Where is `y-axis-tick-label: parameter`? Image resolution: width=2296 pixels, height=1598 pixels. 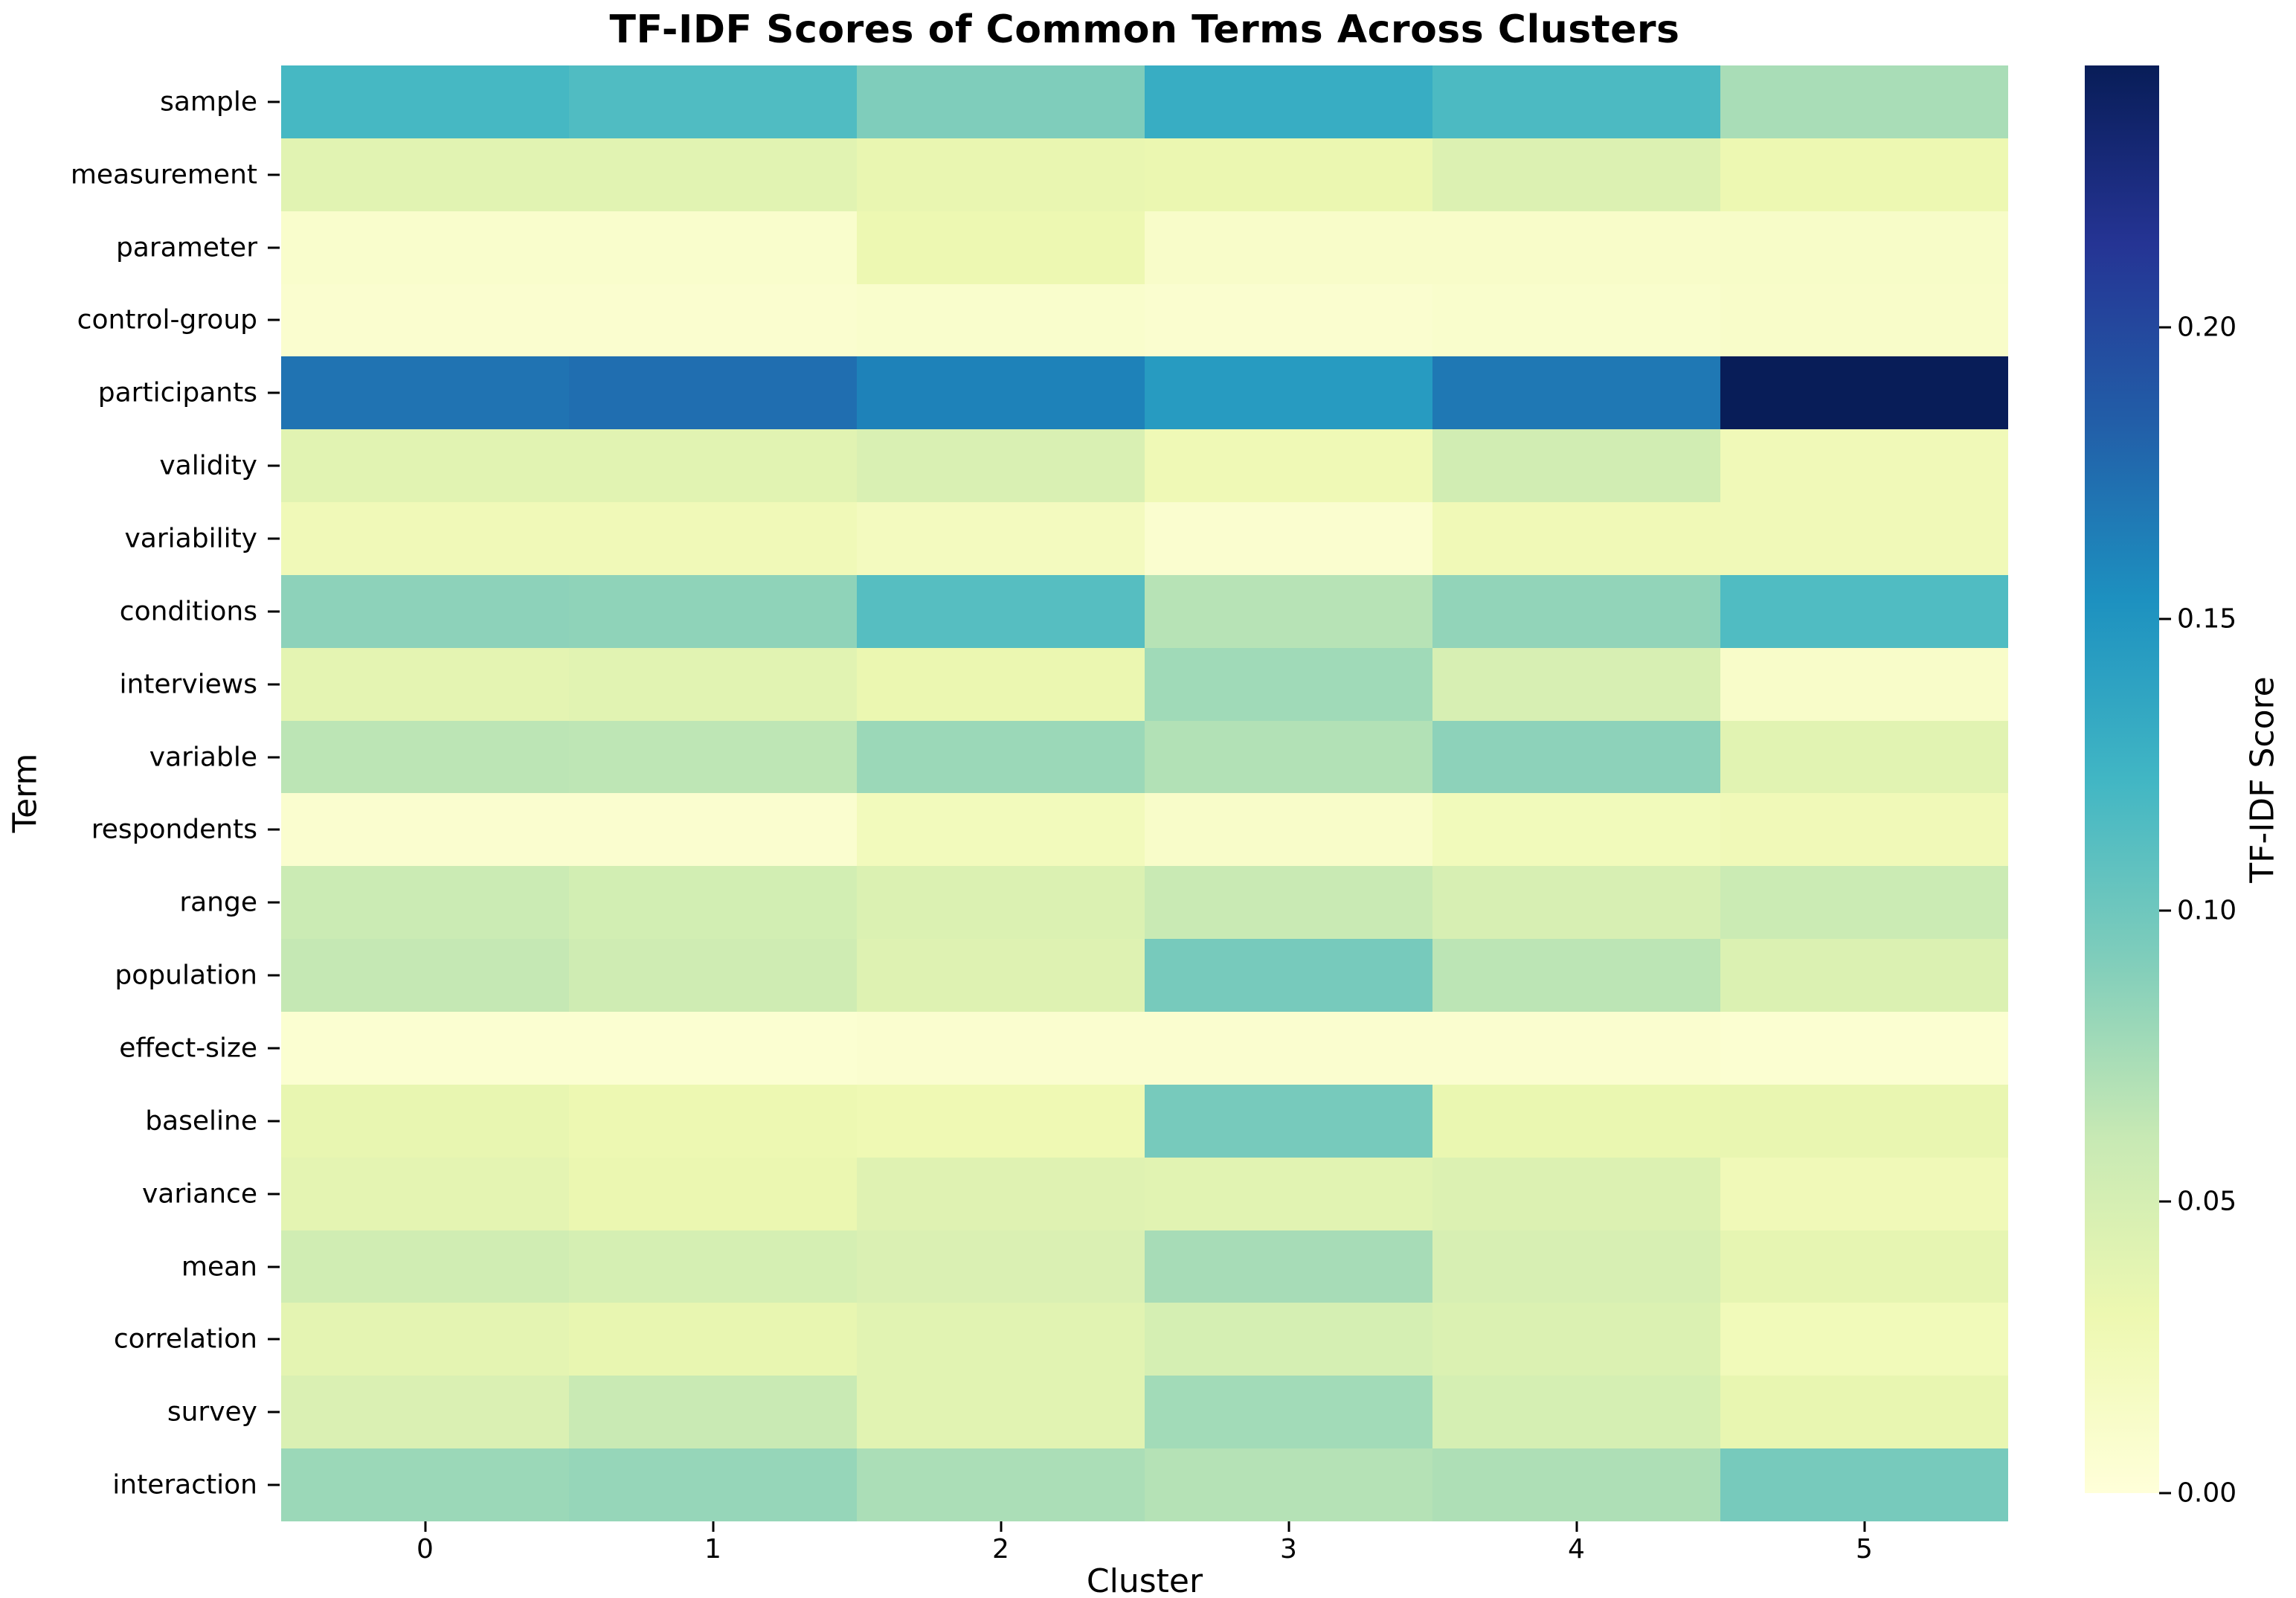 y-axis-tick-label: parameter is located at coordinates (186, 247).